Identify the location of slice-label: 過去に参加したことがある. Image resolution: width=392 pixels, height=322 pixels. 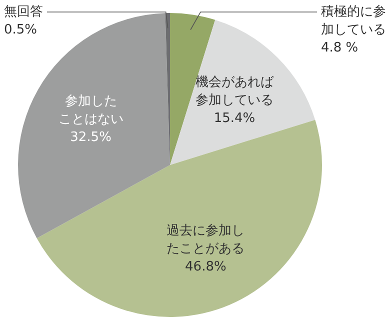
(205, 239).